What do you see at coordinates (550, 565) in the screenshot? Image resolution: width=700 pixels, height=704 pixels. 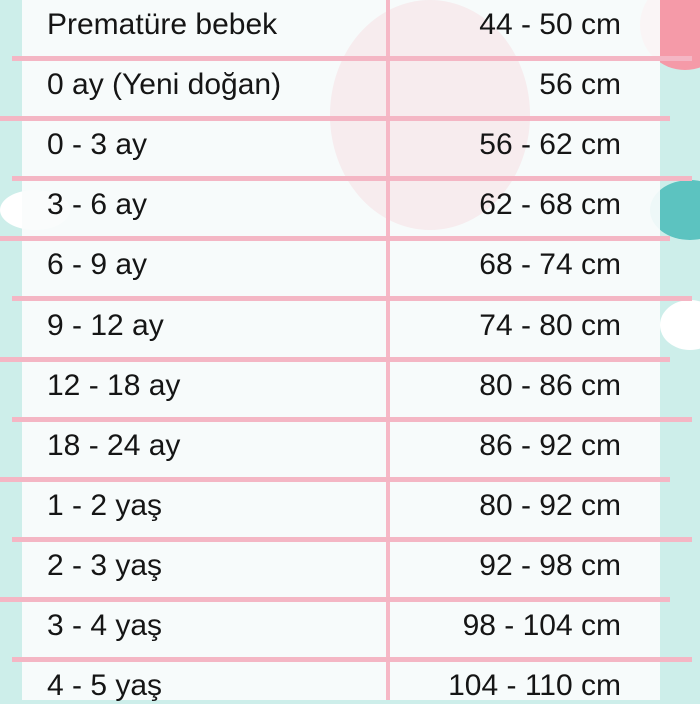 I see `height-cell: 92 - 98 cm` at bounding box center [550, 565].